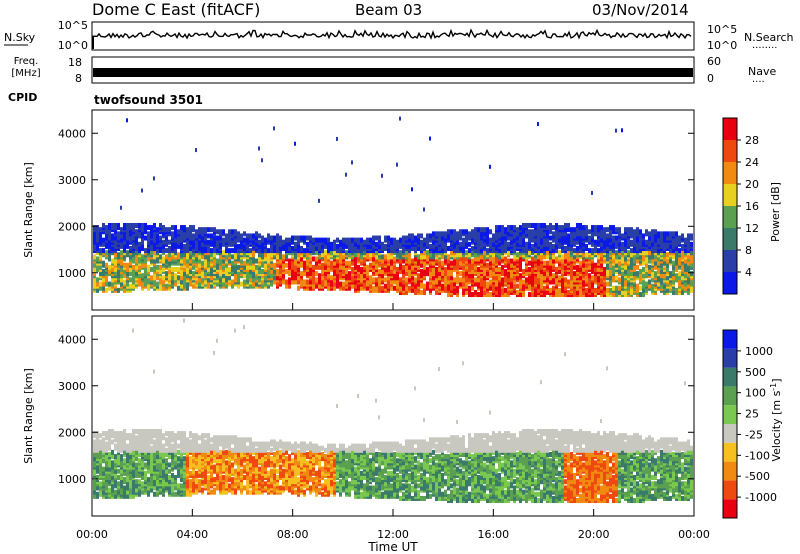  What do you see at coordinates (72, 133) in the screenshot?
I see `power-y-tick-label-4000: 4000` at bounding box center [72, 133].